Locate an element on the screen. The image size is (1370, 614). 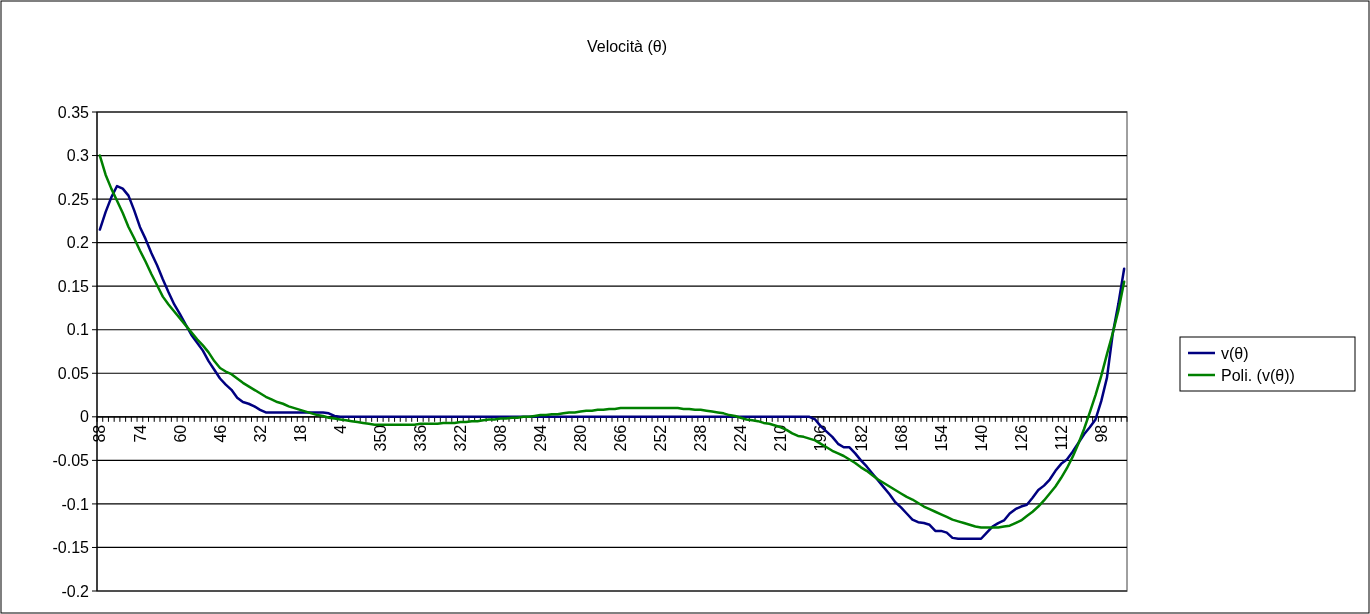
y-tick-label: 0.15 is located at coordinates (73, 286).